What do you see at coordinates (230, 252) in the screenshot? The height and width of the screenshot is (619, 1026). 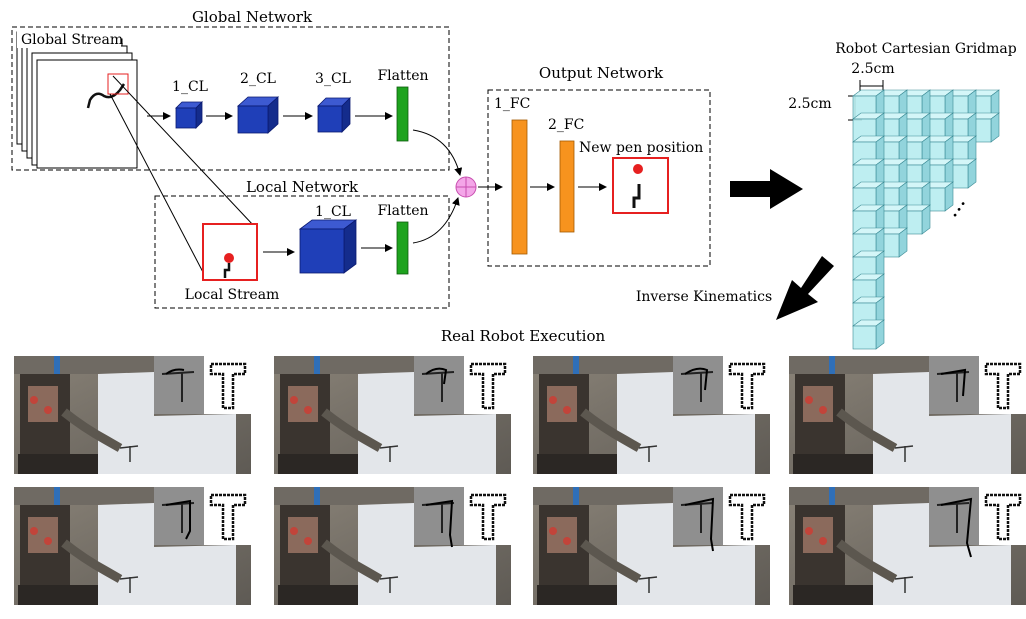 I see `local-stream-crop` at bounding box center [230, 252].